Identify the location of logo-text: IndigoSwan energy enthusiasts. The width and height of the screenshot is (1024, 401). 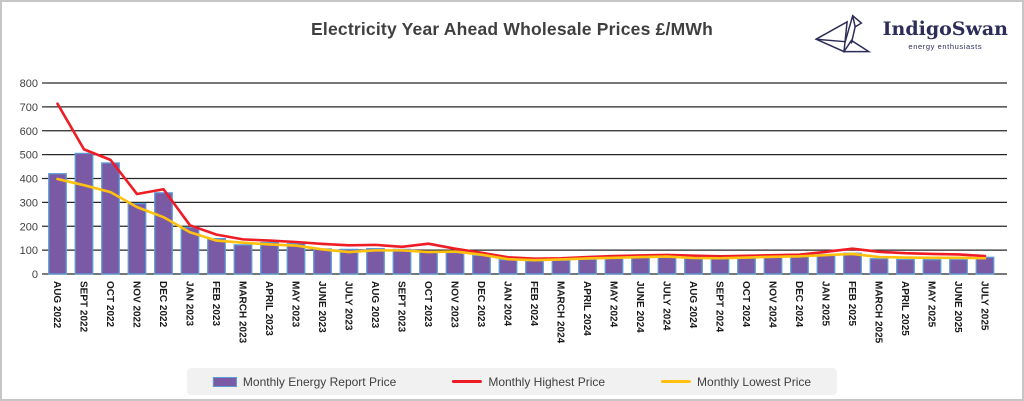
(945, 34).